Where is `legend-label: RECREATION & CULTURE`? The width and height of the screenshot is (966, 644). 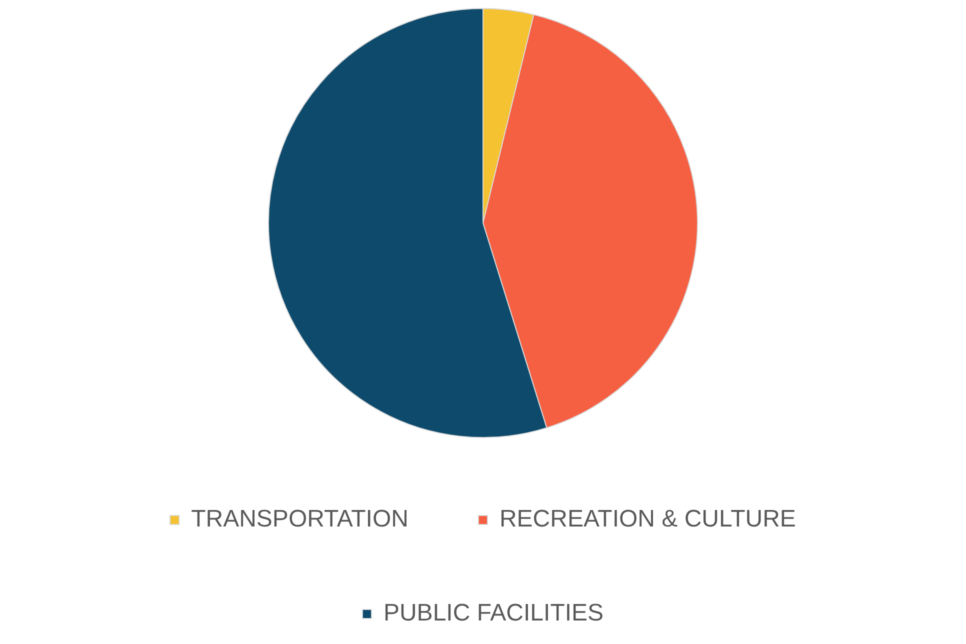 legend-label: RECREATION & CULTURE is located at coordinates (647, 519).